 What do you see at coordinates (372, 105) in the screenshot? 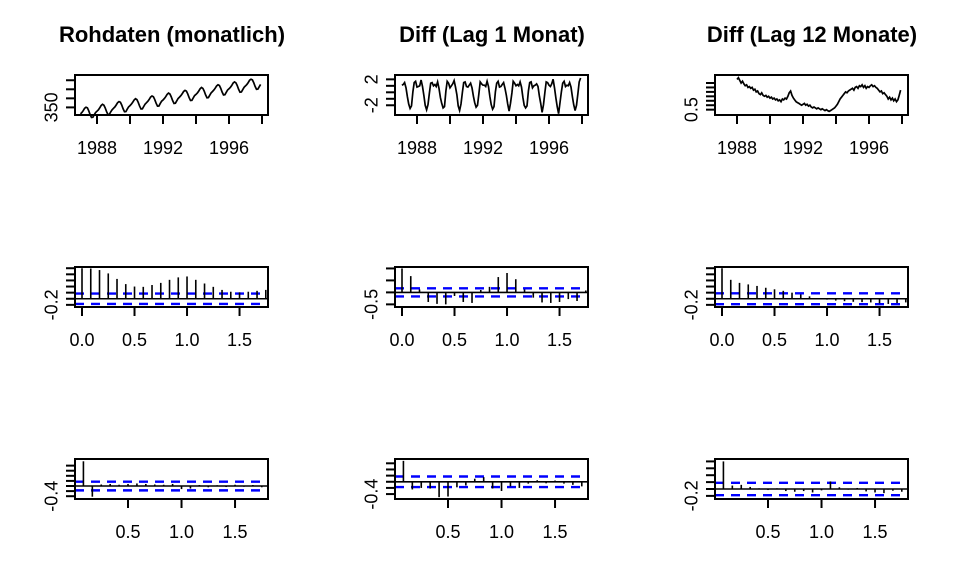
I see `y-tick-label: -2` at bounding box center [372, 105].